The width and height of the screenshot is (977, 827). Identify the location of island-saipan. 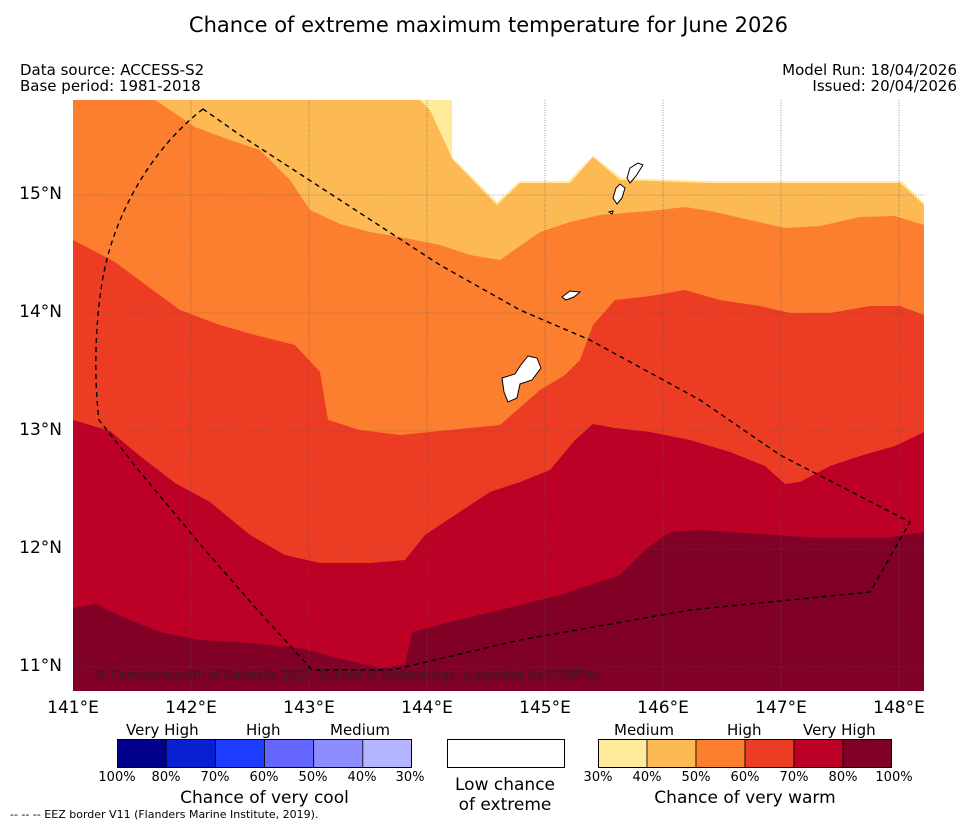
(635, 173).